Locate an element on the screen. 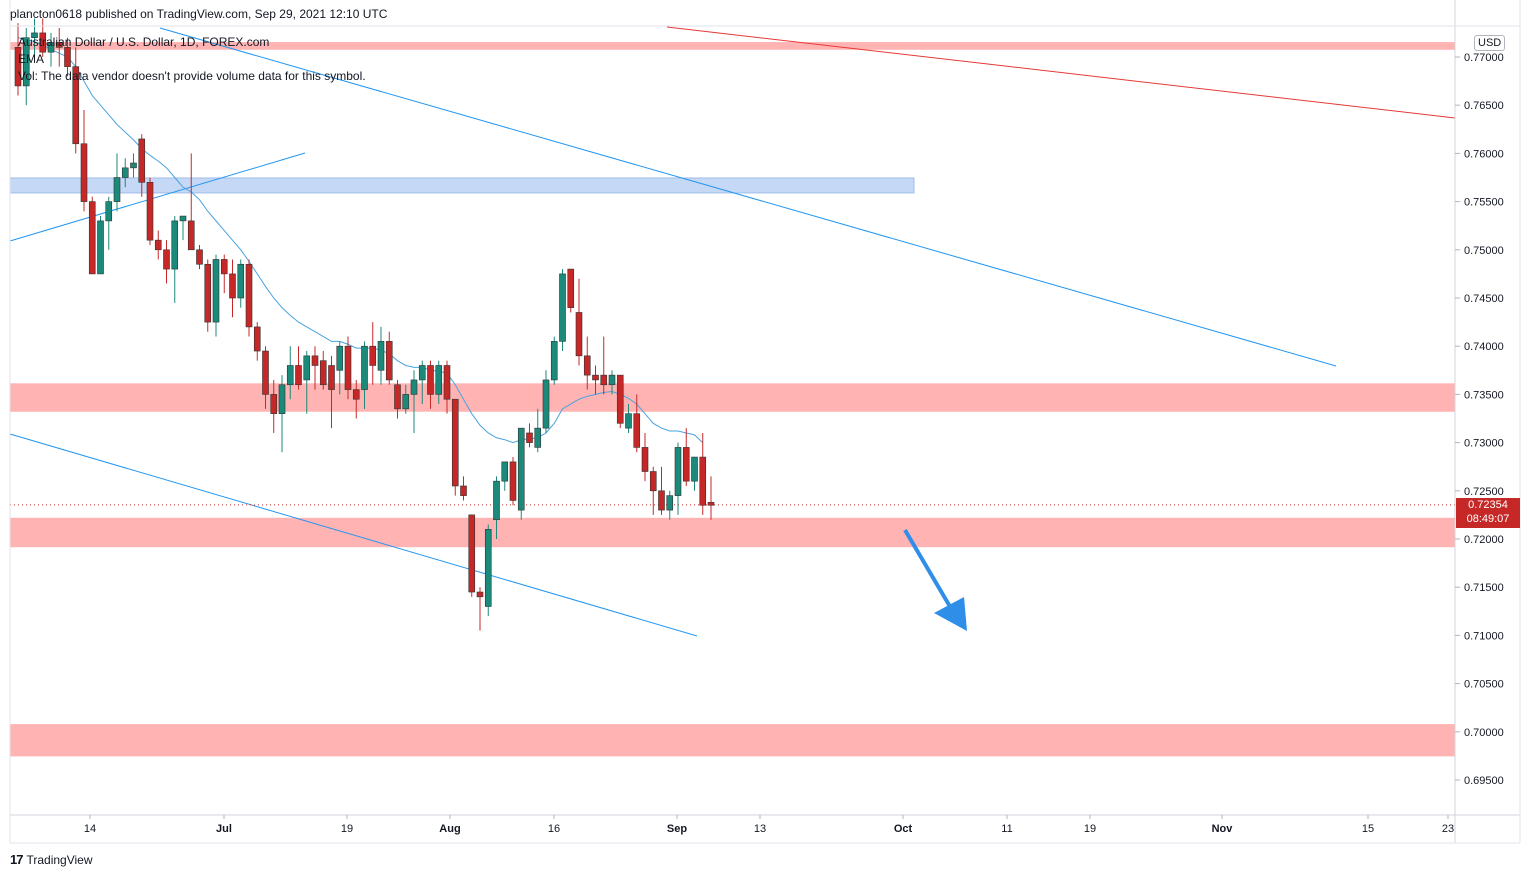 The height and width of the screenshot is (878, 1532). ema-legend: EMA is located at coordinates (31, 59).